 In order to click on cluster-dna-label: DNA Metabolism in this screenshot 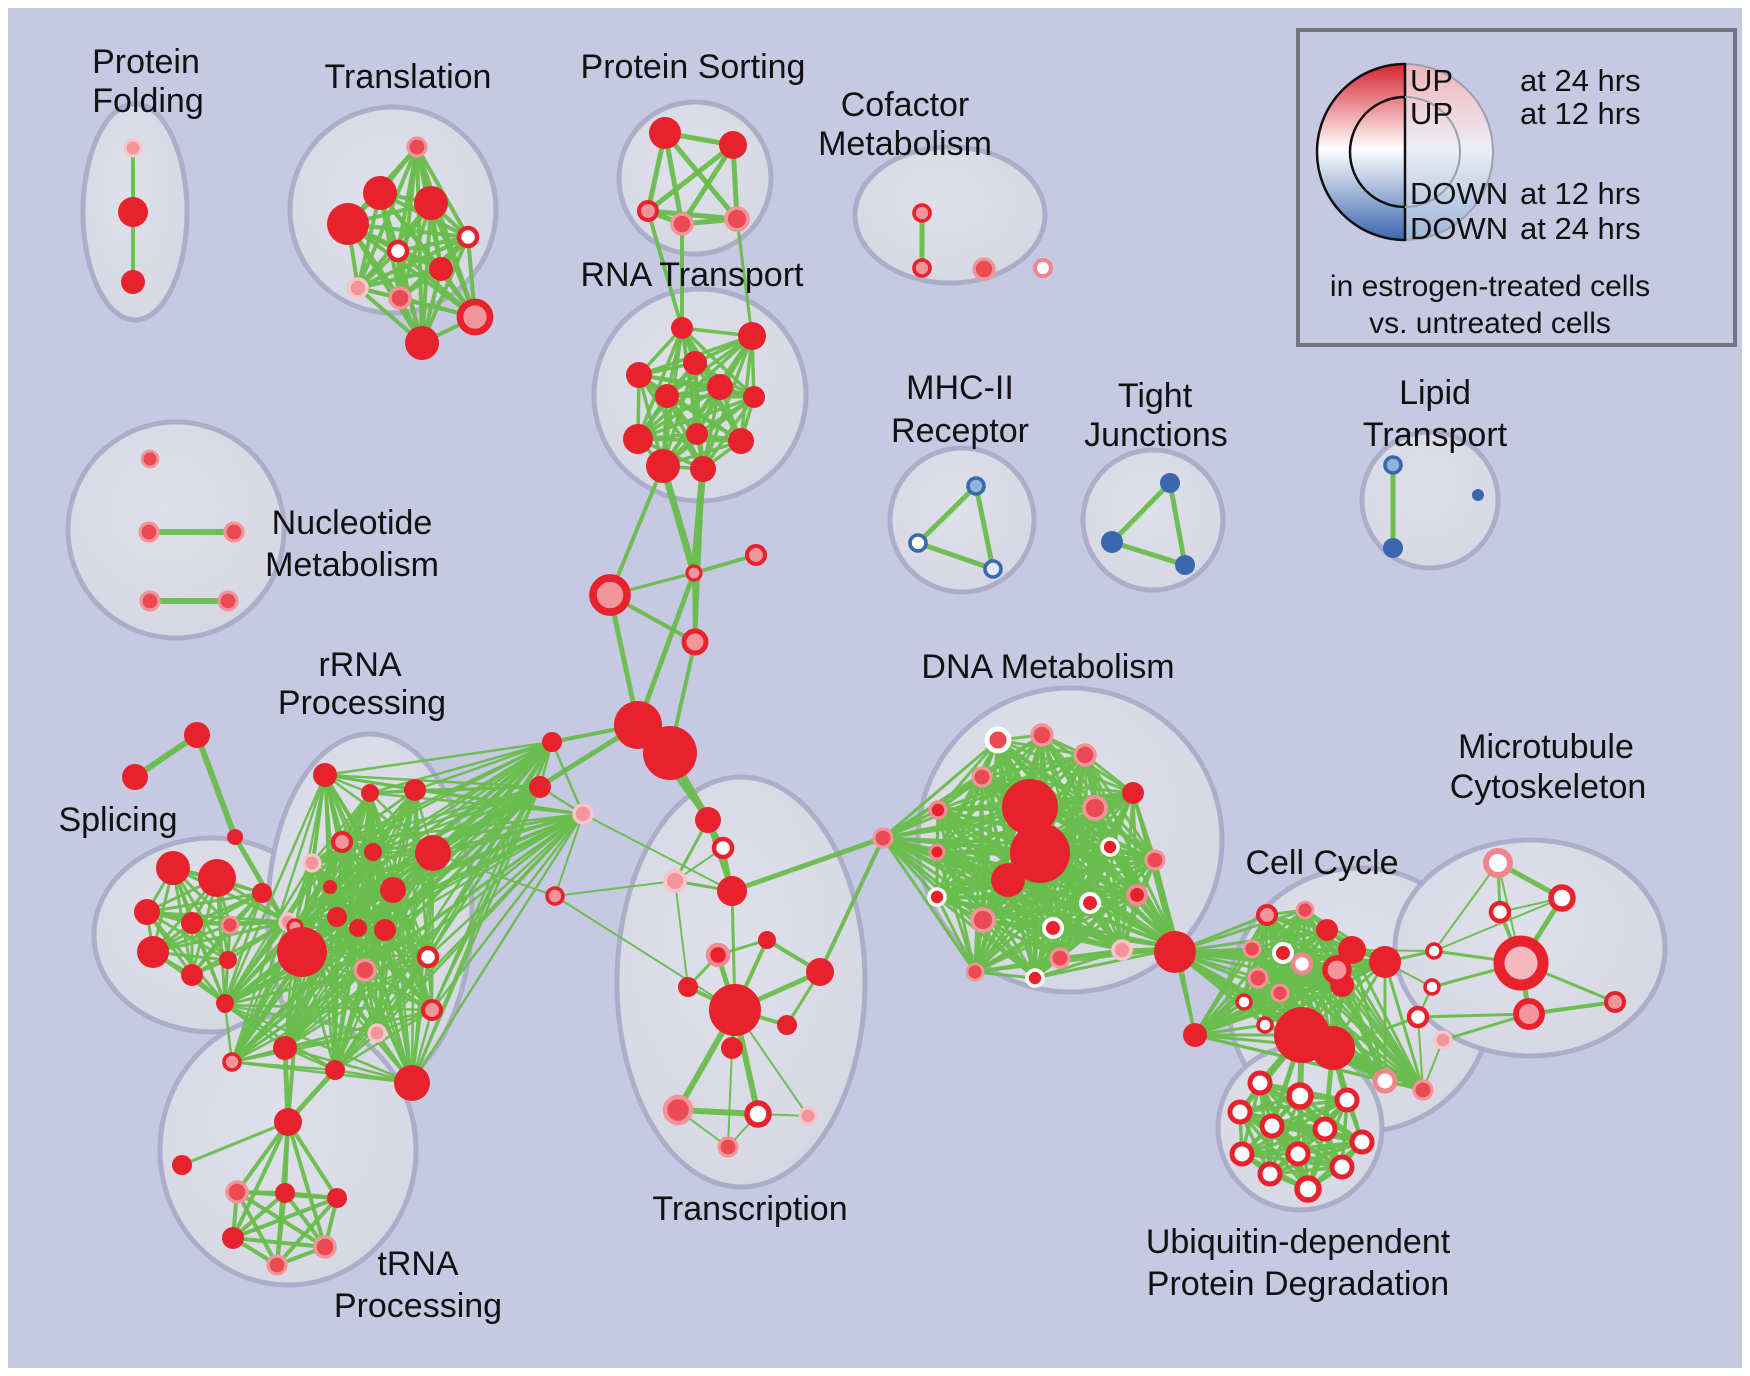, I will do `click(1047, 667)`.